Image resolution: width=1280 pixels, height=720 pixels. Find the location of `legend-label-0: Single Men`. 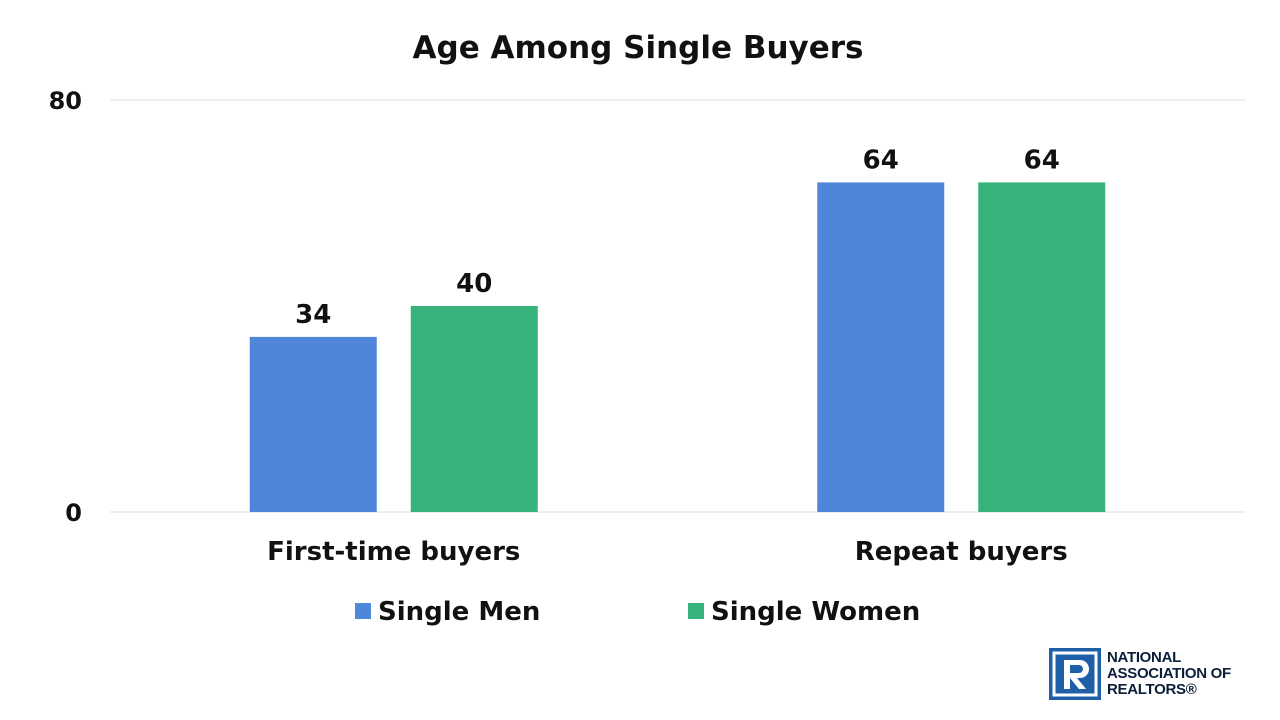

legend-label-0: Single Men is located at coordinates (459, 612).